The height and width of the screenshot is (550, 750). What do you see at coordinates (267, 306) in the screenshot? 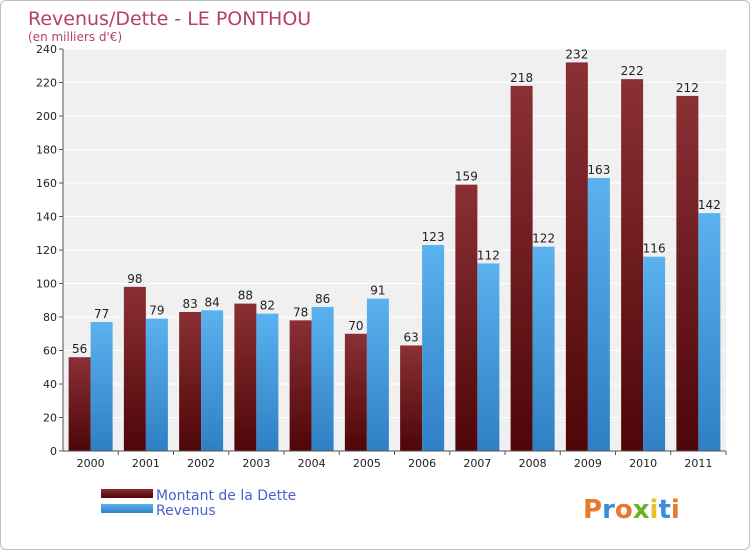
I see `data-label-revenus-2003: 82` at bounding box center [267, 306].